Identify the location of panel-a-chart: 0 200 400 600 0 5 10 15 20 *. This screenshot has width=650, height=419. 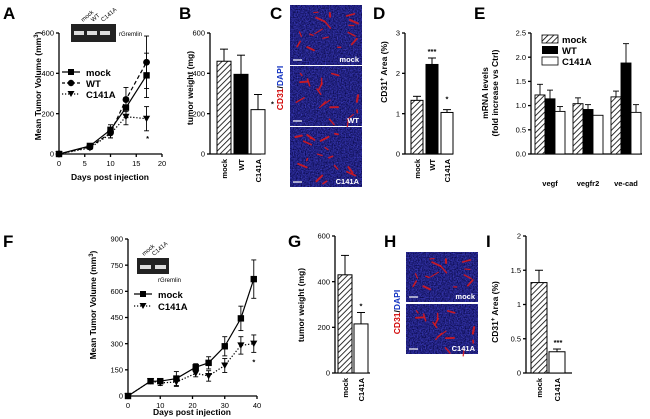
(103, 98).